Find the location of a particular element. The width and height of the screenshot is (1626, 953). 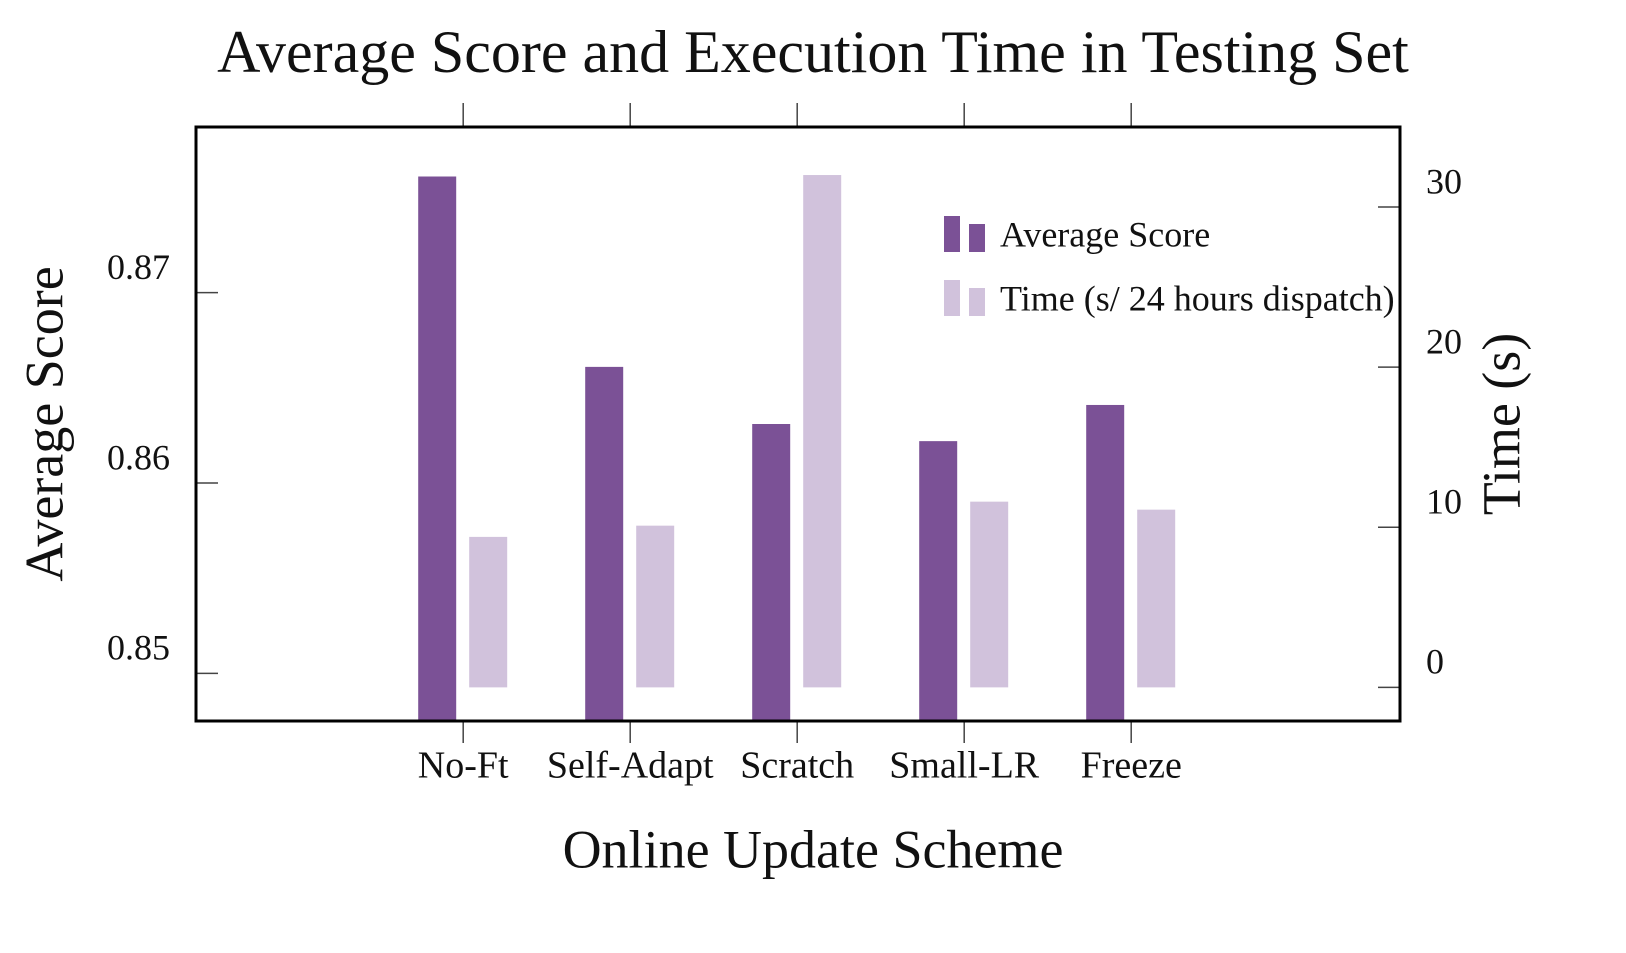

y2-tick-label: 20 is located at coordinates (1444, 341).